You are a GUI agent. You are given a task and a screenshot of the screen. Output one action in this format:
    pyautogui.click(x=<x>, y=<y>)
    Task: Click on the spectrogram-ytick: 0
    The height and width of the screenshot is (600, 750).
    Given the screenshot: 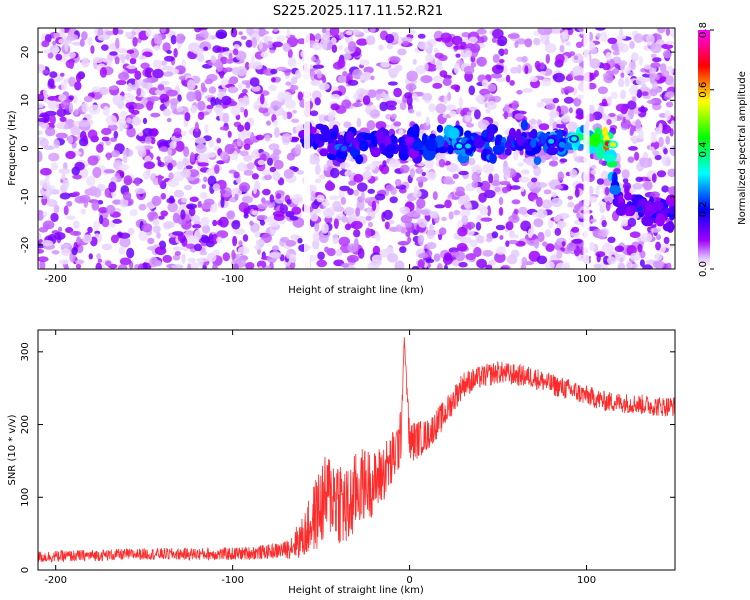 What is the action you would take?
    pyautogui.click(x=25, y=148)
    